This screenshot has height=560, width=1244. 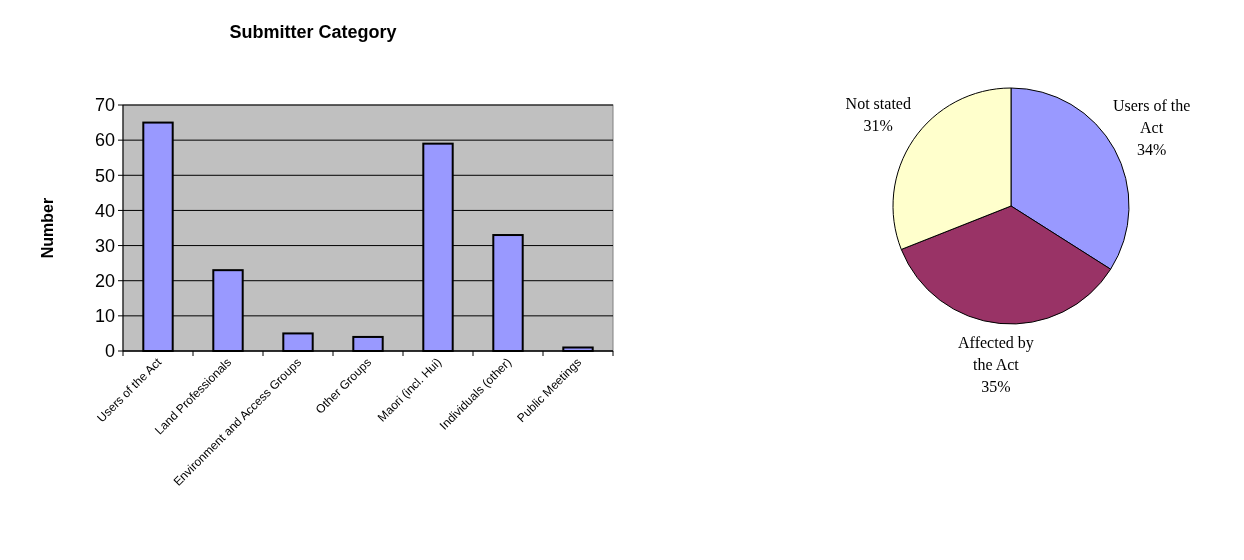 What do you see at coordinates (878, 125) in the screenshot?
I see `data-label: 31%` at bounding box center [878, 125].